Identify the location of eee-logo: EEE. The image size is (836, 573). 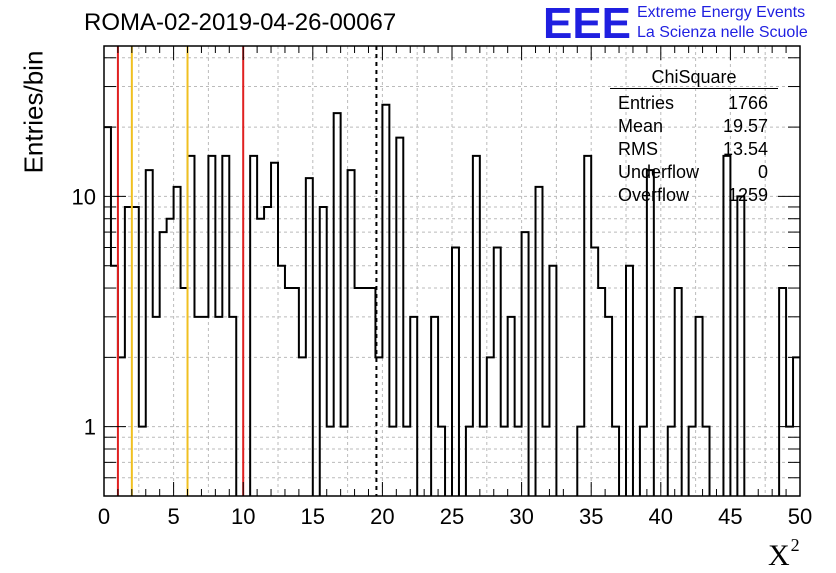
(587, 22).